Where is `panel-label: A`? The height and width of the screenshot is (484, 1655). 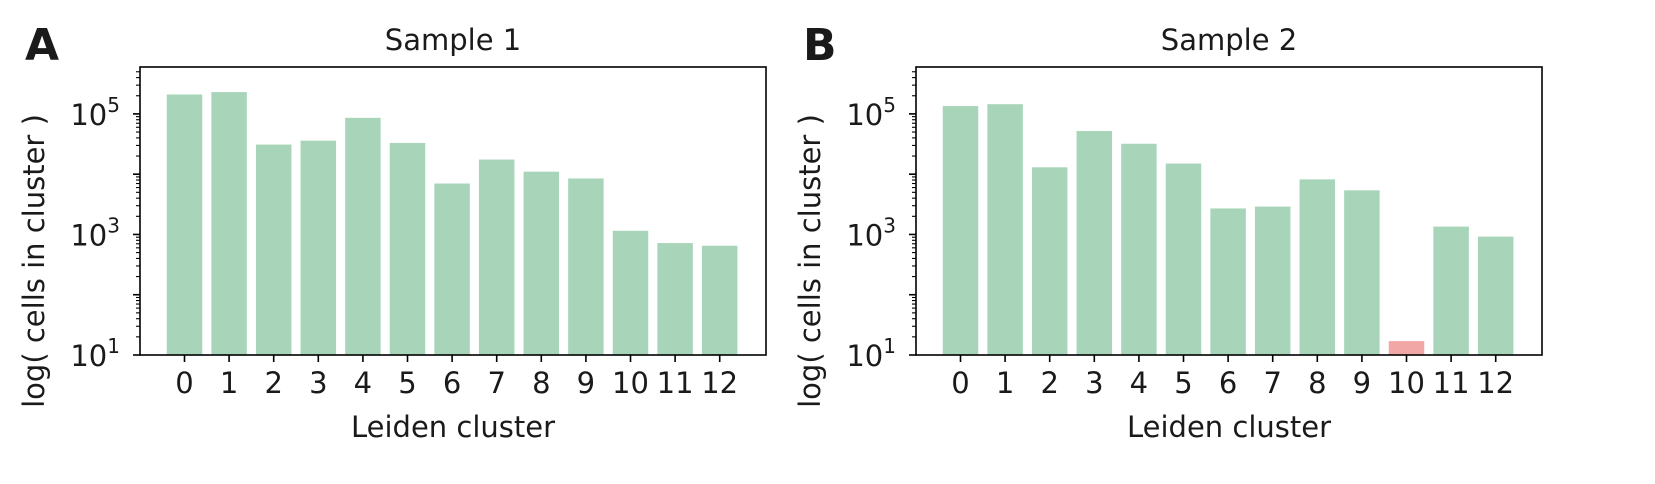 panel-label: A is located at coordinates (42, 45).